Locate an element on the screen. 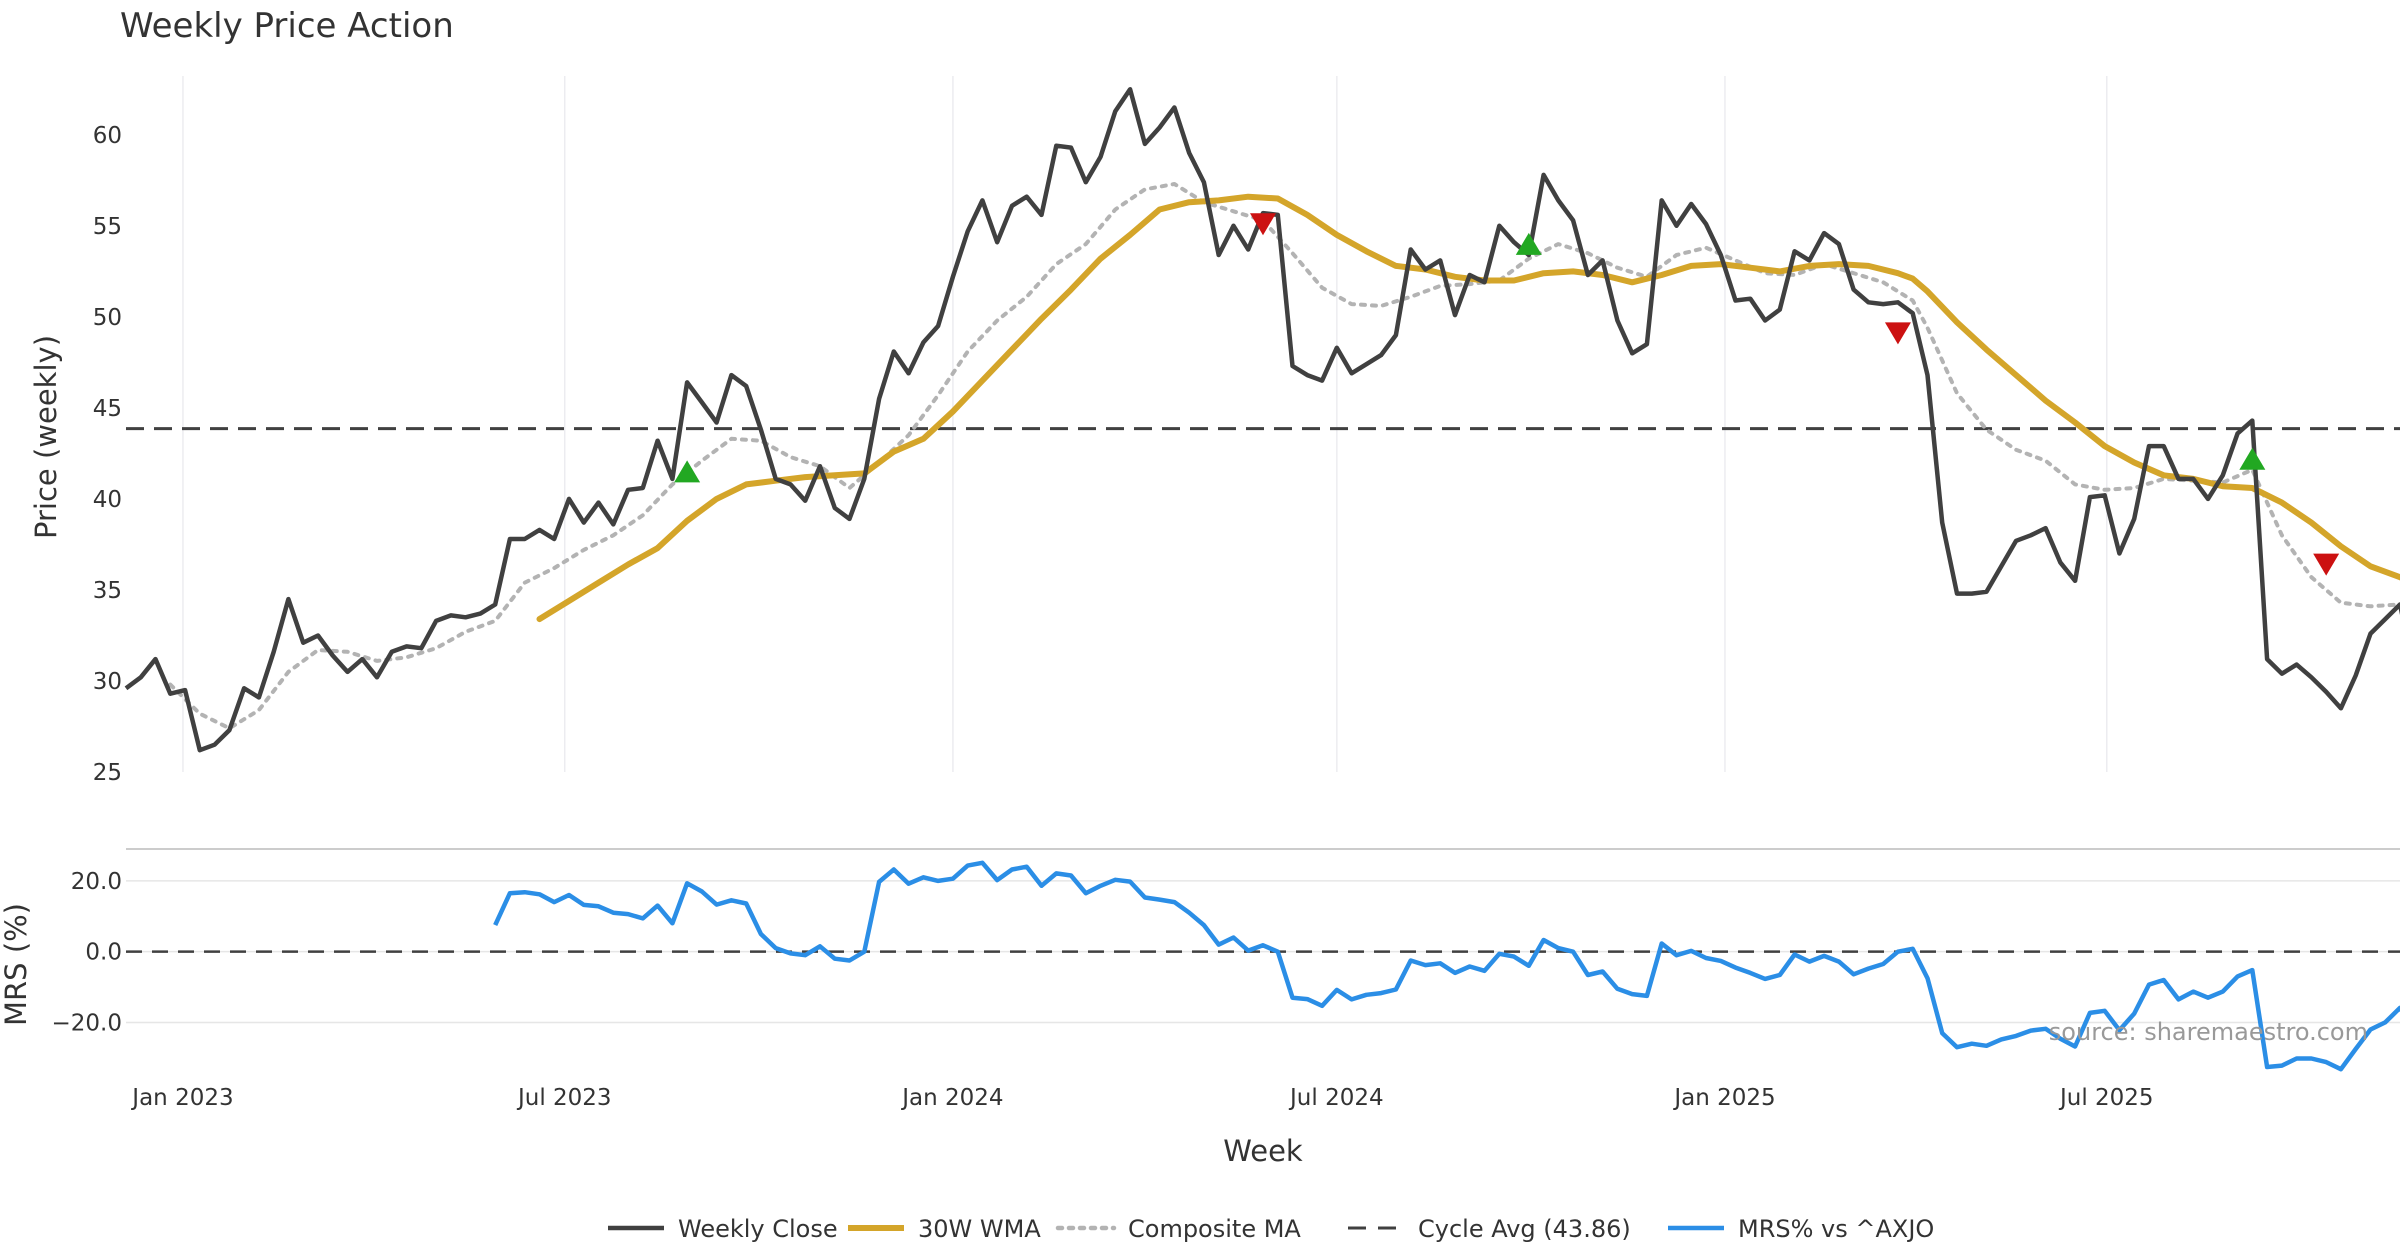 This screenshot has height=1260, width=2400. legend-label: MRS% vs ^AXJO is located at coordinates (1836, 1229).